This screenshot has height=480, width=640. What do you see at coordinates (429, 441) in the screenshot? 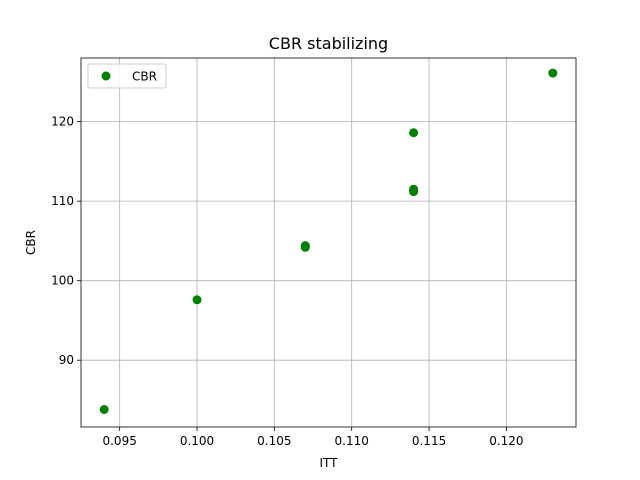
I see `x-tick-label: 0.115` at bounding box center [429, 441].